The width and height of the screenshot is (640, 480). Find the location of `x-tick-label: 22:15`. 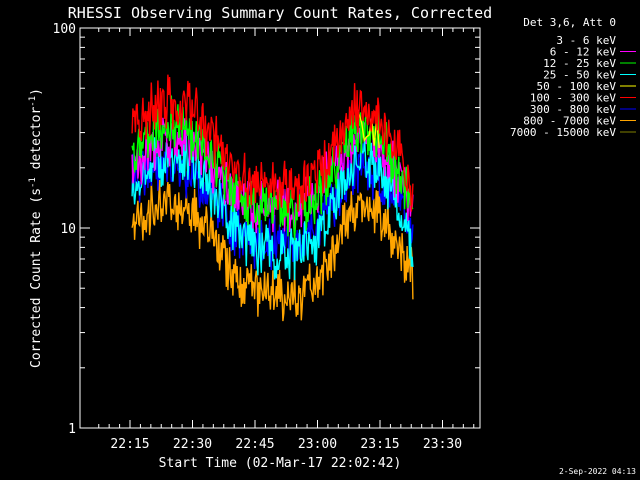

x-tick-label: 22:15 is located at coordinates (129, 444).